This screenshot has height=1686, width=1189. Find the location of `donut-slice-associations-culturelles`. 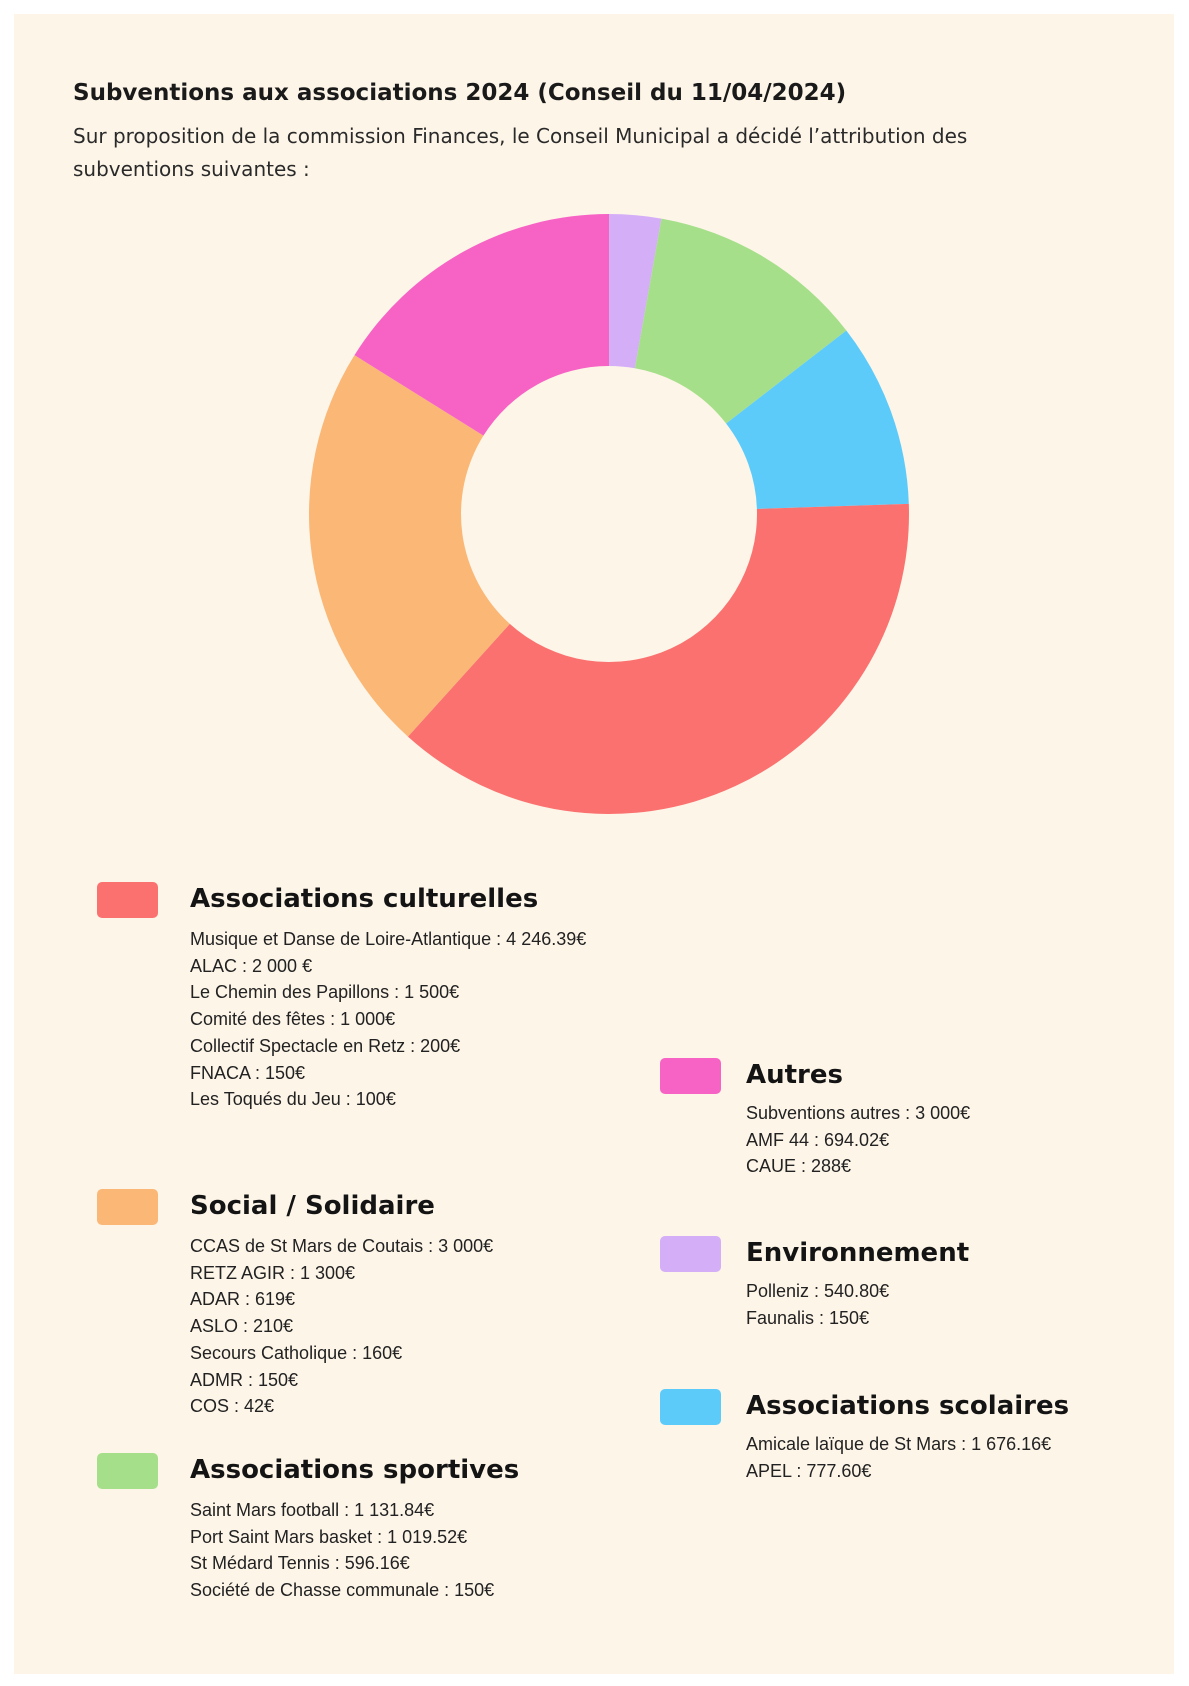

donut-slice-associations-culturelles is located at coordinates (658, 658).